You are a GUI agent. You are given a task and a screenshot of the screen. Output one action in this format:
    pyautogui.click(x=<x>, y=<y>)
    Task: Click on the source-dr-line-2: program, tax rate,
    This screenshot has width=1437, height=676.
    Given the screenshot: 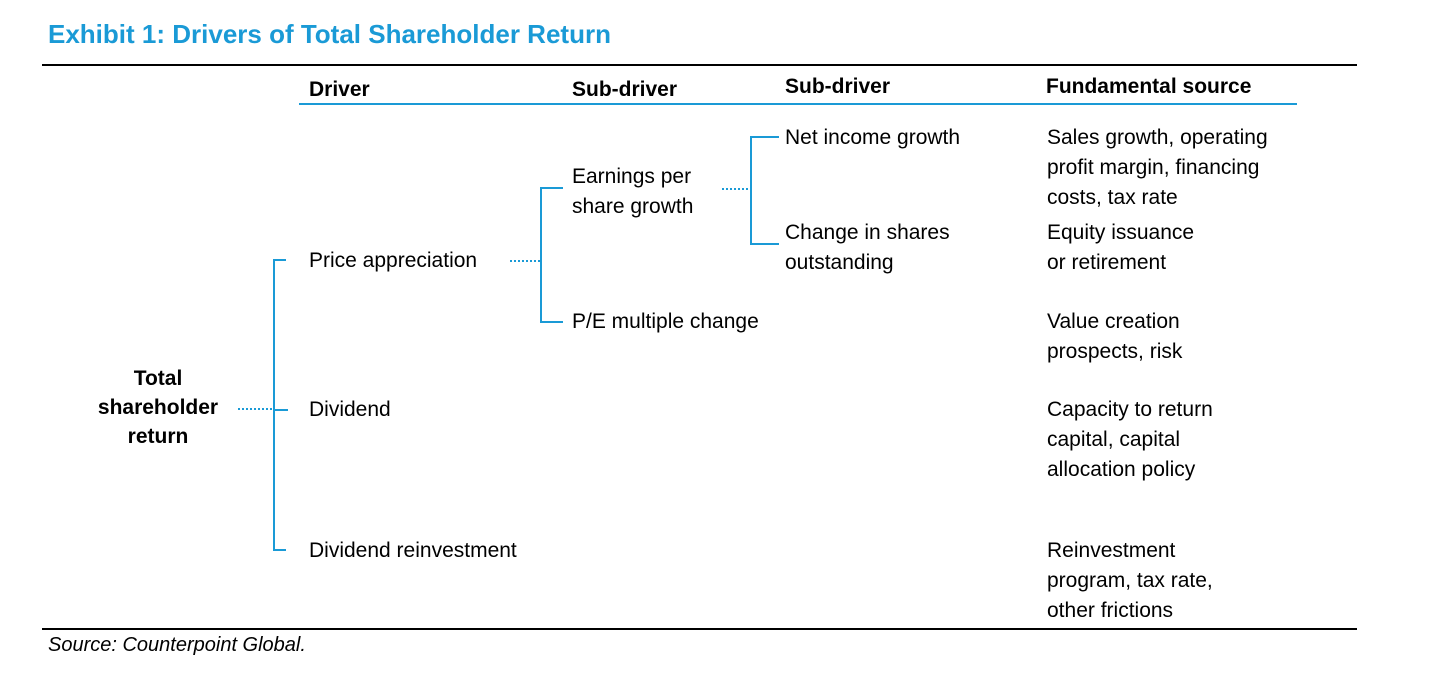 What is the action you would take?
    pyautogui.click(x=1130, y=580)
    